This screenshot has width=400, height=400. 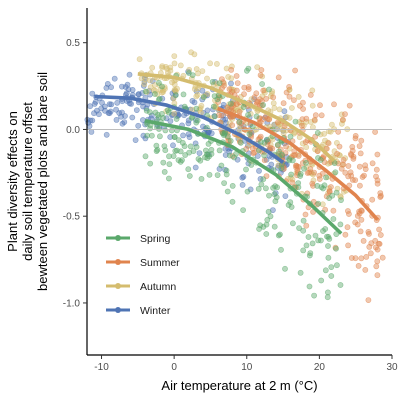 I want to click on x-ticks: -10 0 10 20 30, so click(x=246, y=364).